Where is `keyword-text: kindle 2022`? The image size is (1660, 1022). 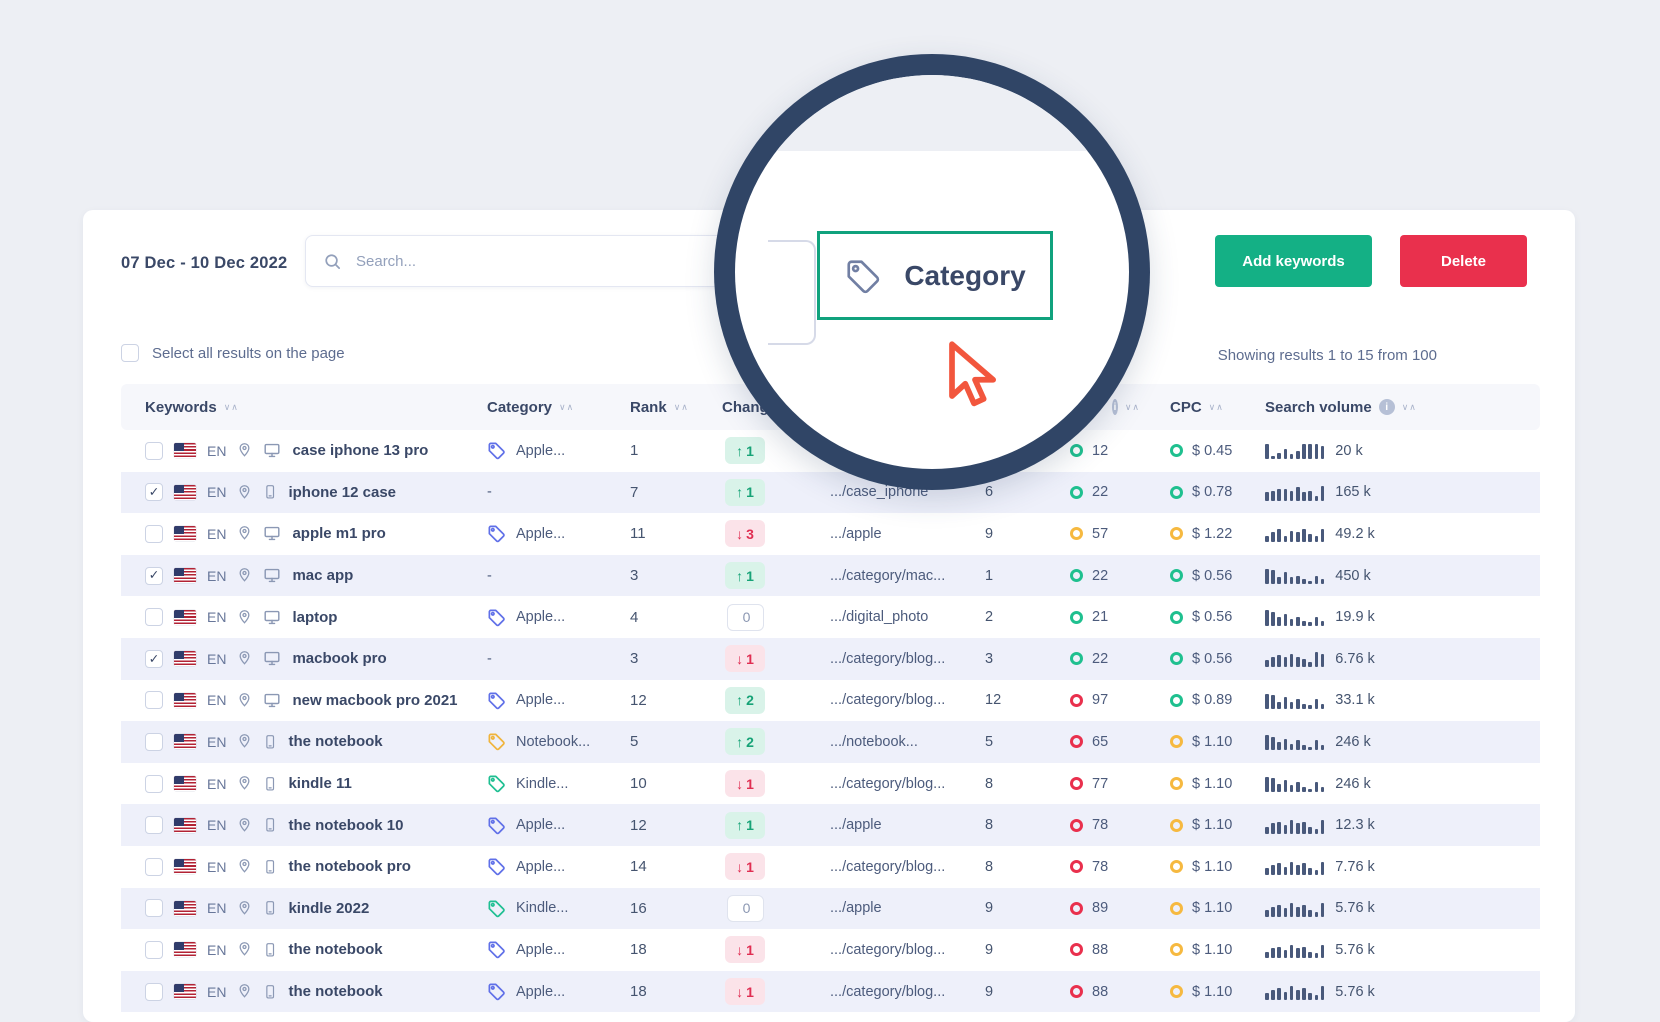 keyword-text: kindle 2022 is located at coordinates (329, 908).